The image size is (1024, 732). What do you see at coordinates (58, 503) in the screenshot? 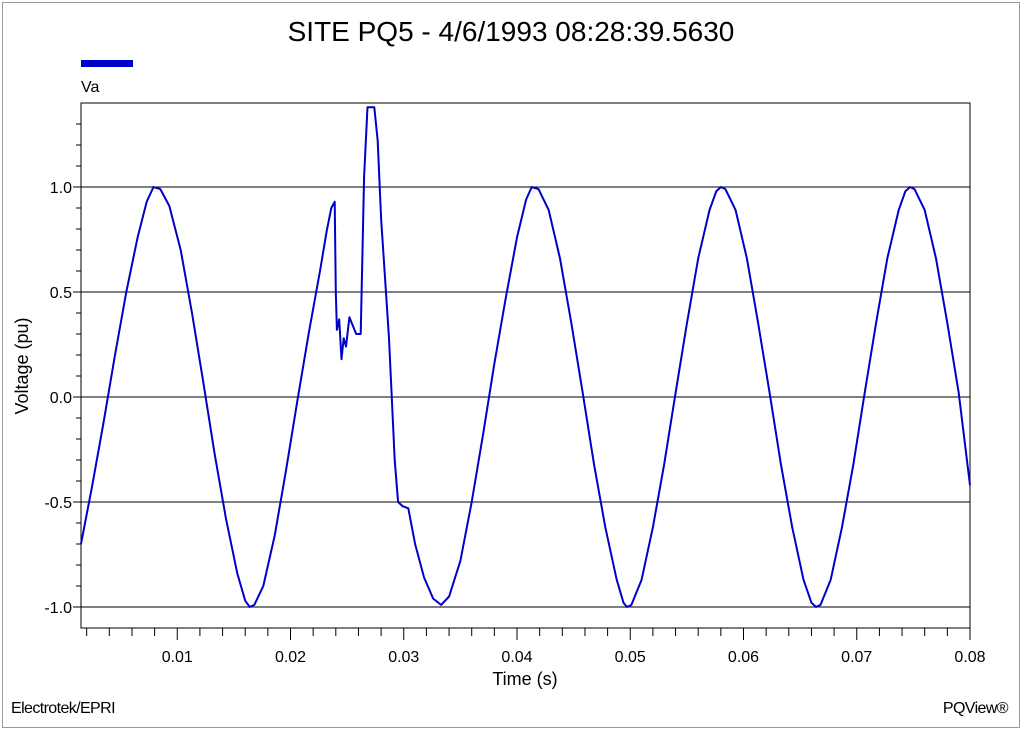
I see `y-tick-label: -0.5` at bounding box center [58, 503].